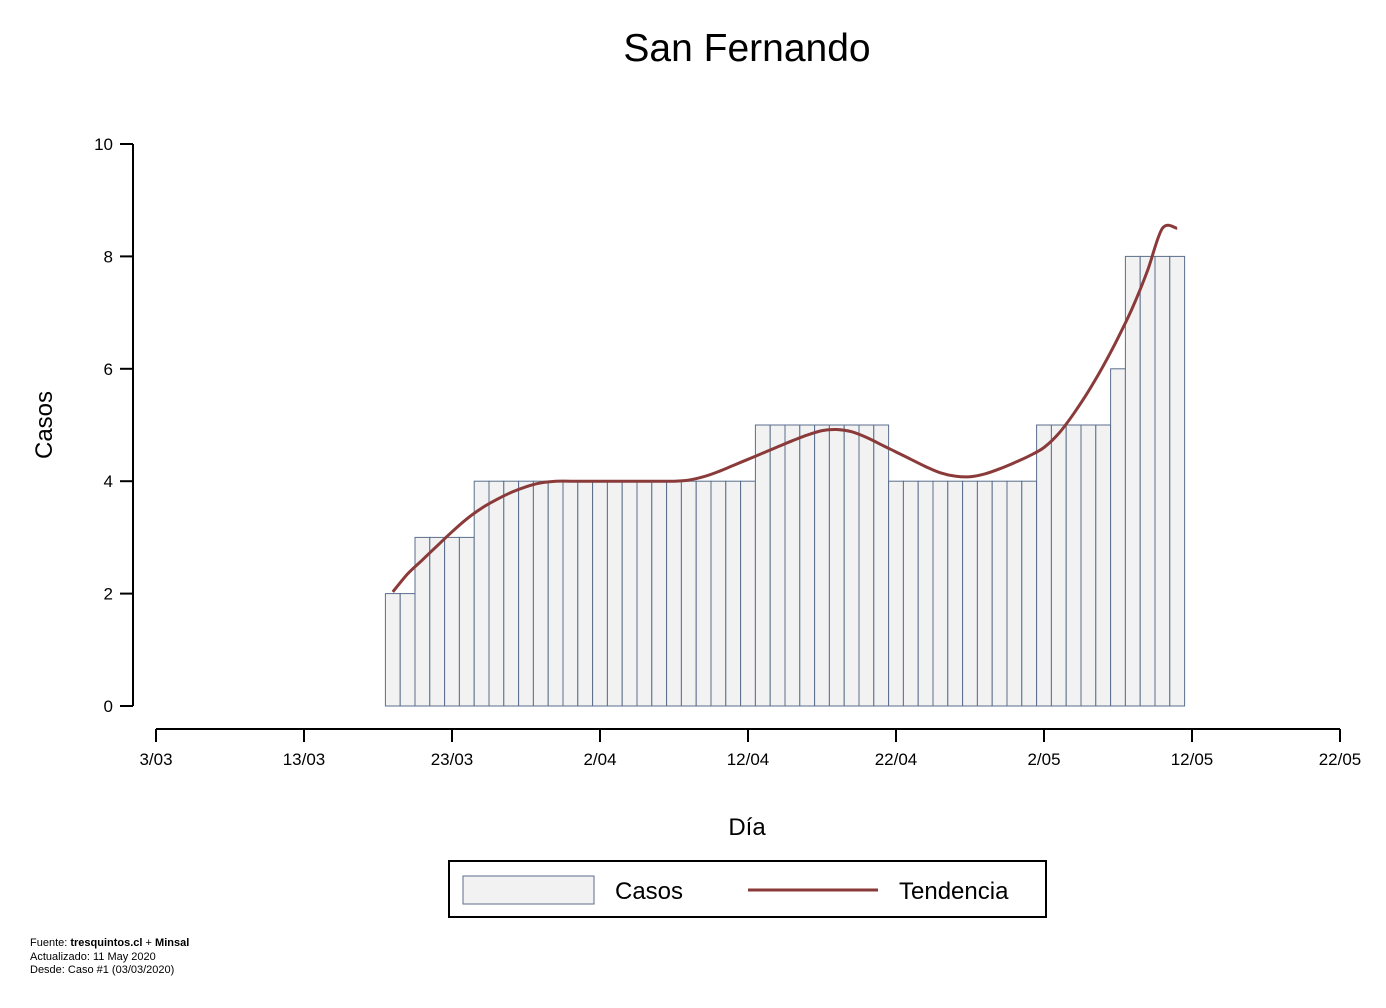 The image size is (1386, 1008). I want to click on x-axis-label: Día, so click(747, 827).